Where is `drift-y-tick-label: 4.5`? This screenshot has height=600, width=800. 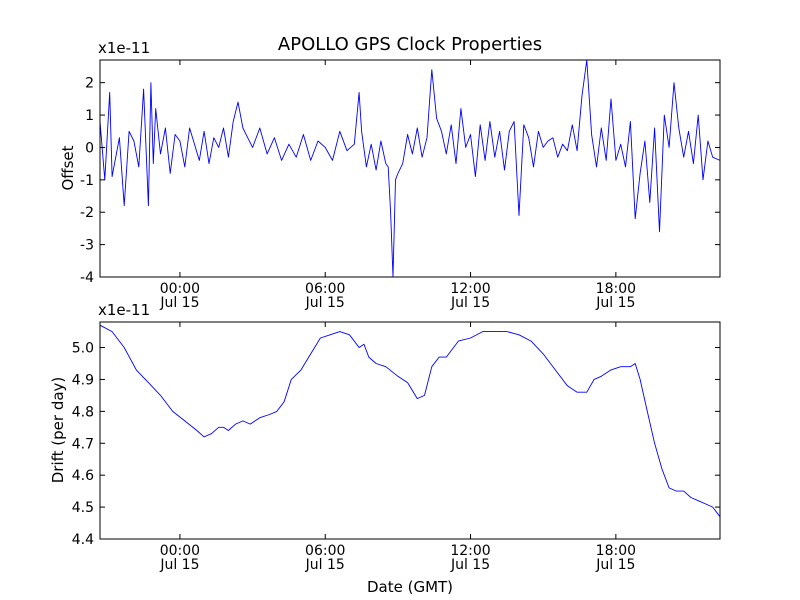
drift-y-tick-label: 4.5 is located at coordinates (83, 508).